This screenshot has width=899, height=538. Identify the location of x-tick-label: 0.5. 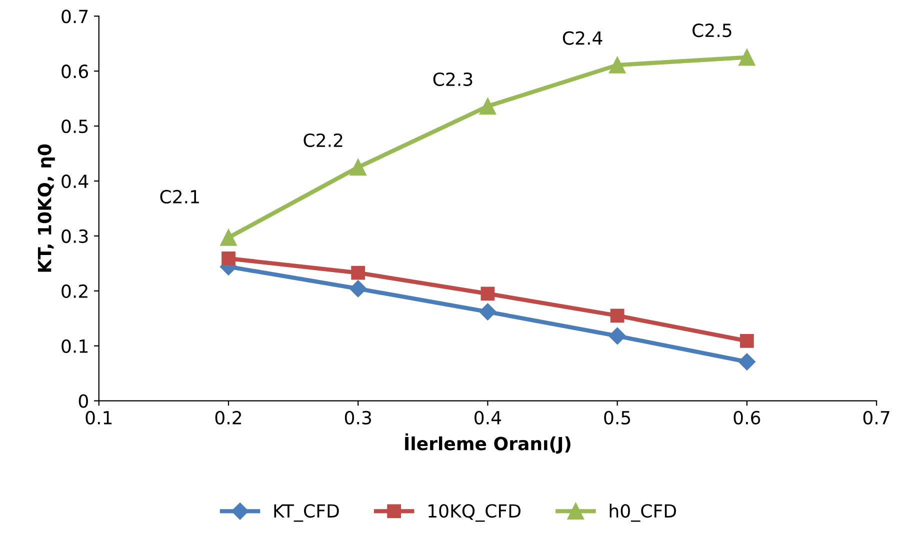
(617, 417).